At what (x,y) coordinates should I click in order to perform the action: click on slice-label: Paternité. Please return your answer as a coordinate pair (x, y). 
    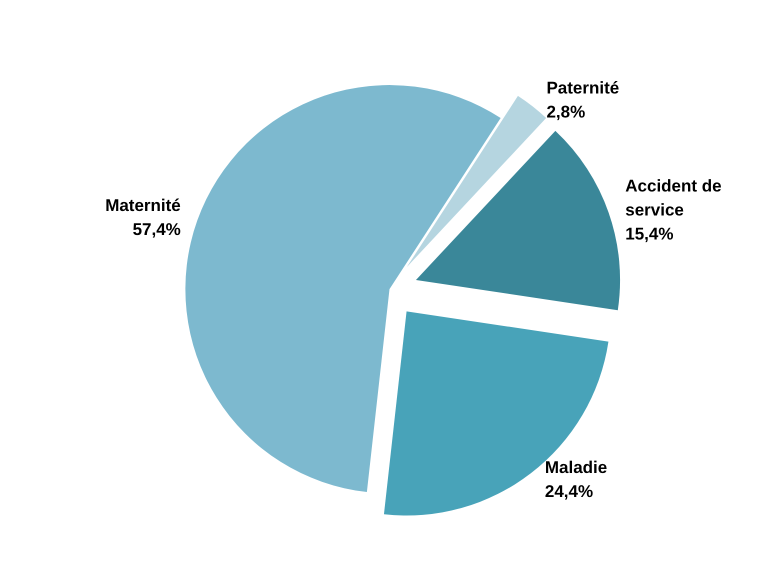
    Looking at the image, I should click on (583, 88).